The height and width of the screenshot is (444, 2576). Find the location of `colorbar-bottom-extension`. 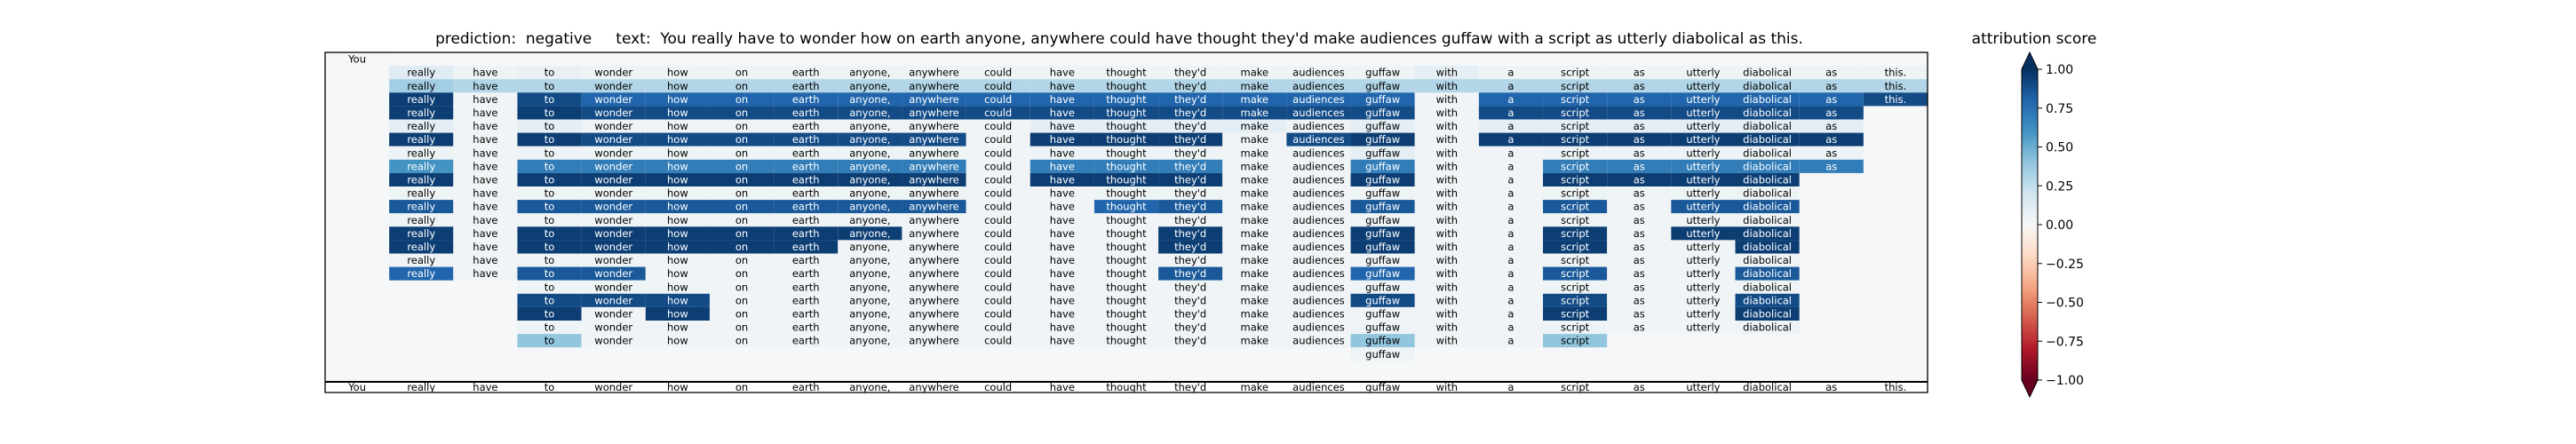

colorbar-bottom-extension is located at coordinates (2030, 388).